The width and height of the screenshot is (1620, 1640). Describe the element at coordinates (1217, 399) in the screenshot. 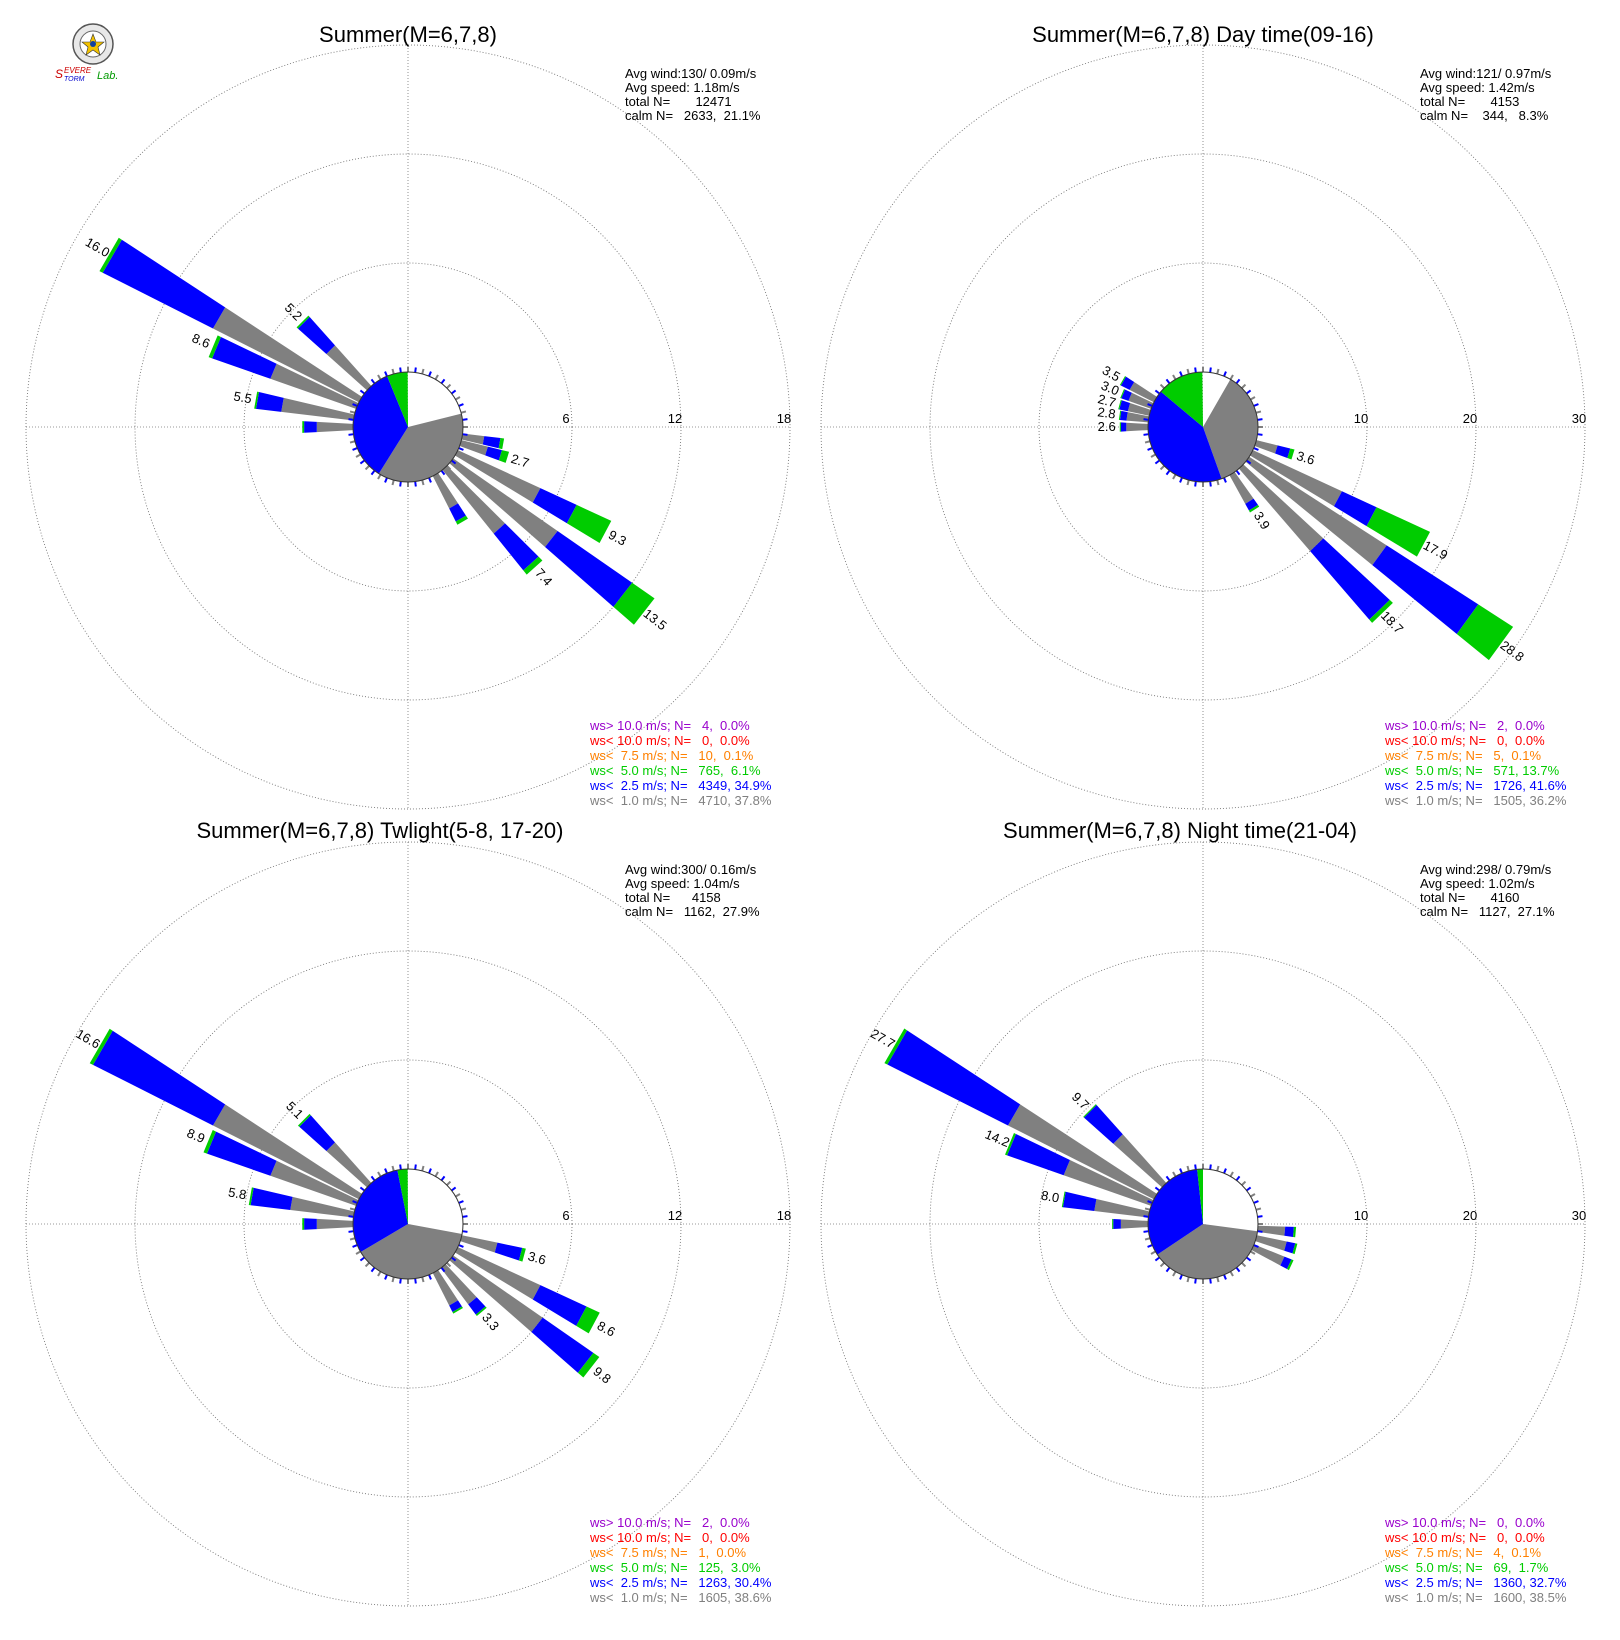

I see `calm-pie-calm` at that location.